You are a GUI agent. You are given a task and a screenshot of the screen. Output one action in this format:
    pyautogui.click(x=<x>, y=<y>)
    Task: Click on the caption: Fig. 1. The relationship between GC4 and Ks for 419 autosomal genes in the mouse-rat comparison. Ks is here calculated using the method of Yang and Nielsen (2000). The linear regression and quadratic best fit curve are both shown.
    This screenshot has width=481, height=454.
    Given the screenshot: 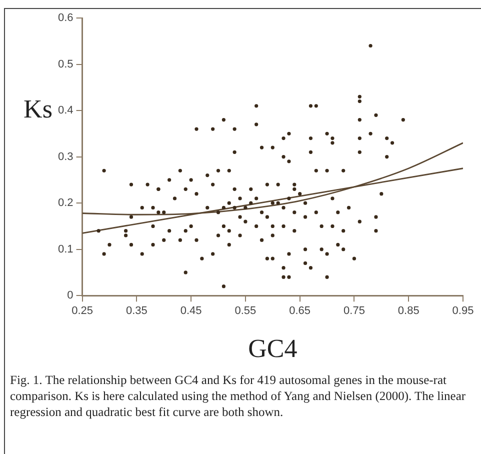 What is the action you would take?
    pyautogui.click(x=238, y=396)
    